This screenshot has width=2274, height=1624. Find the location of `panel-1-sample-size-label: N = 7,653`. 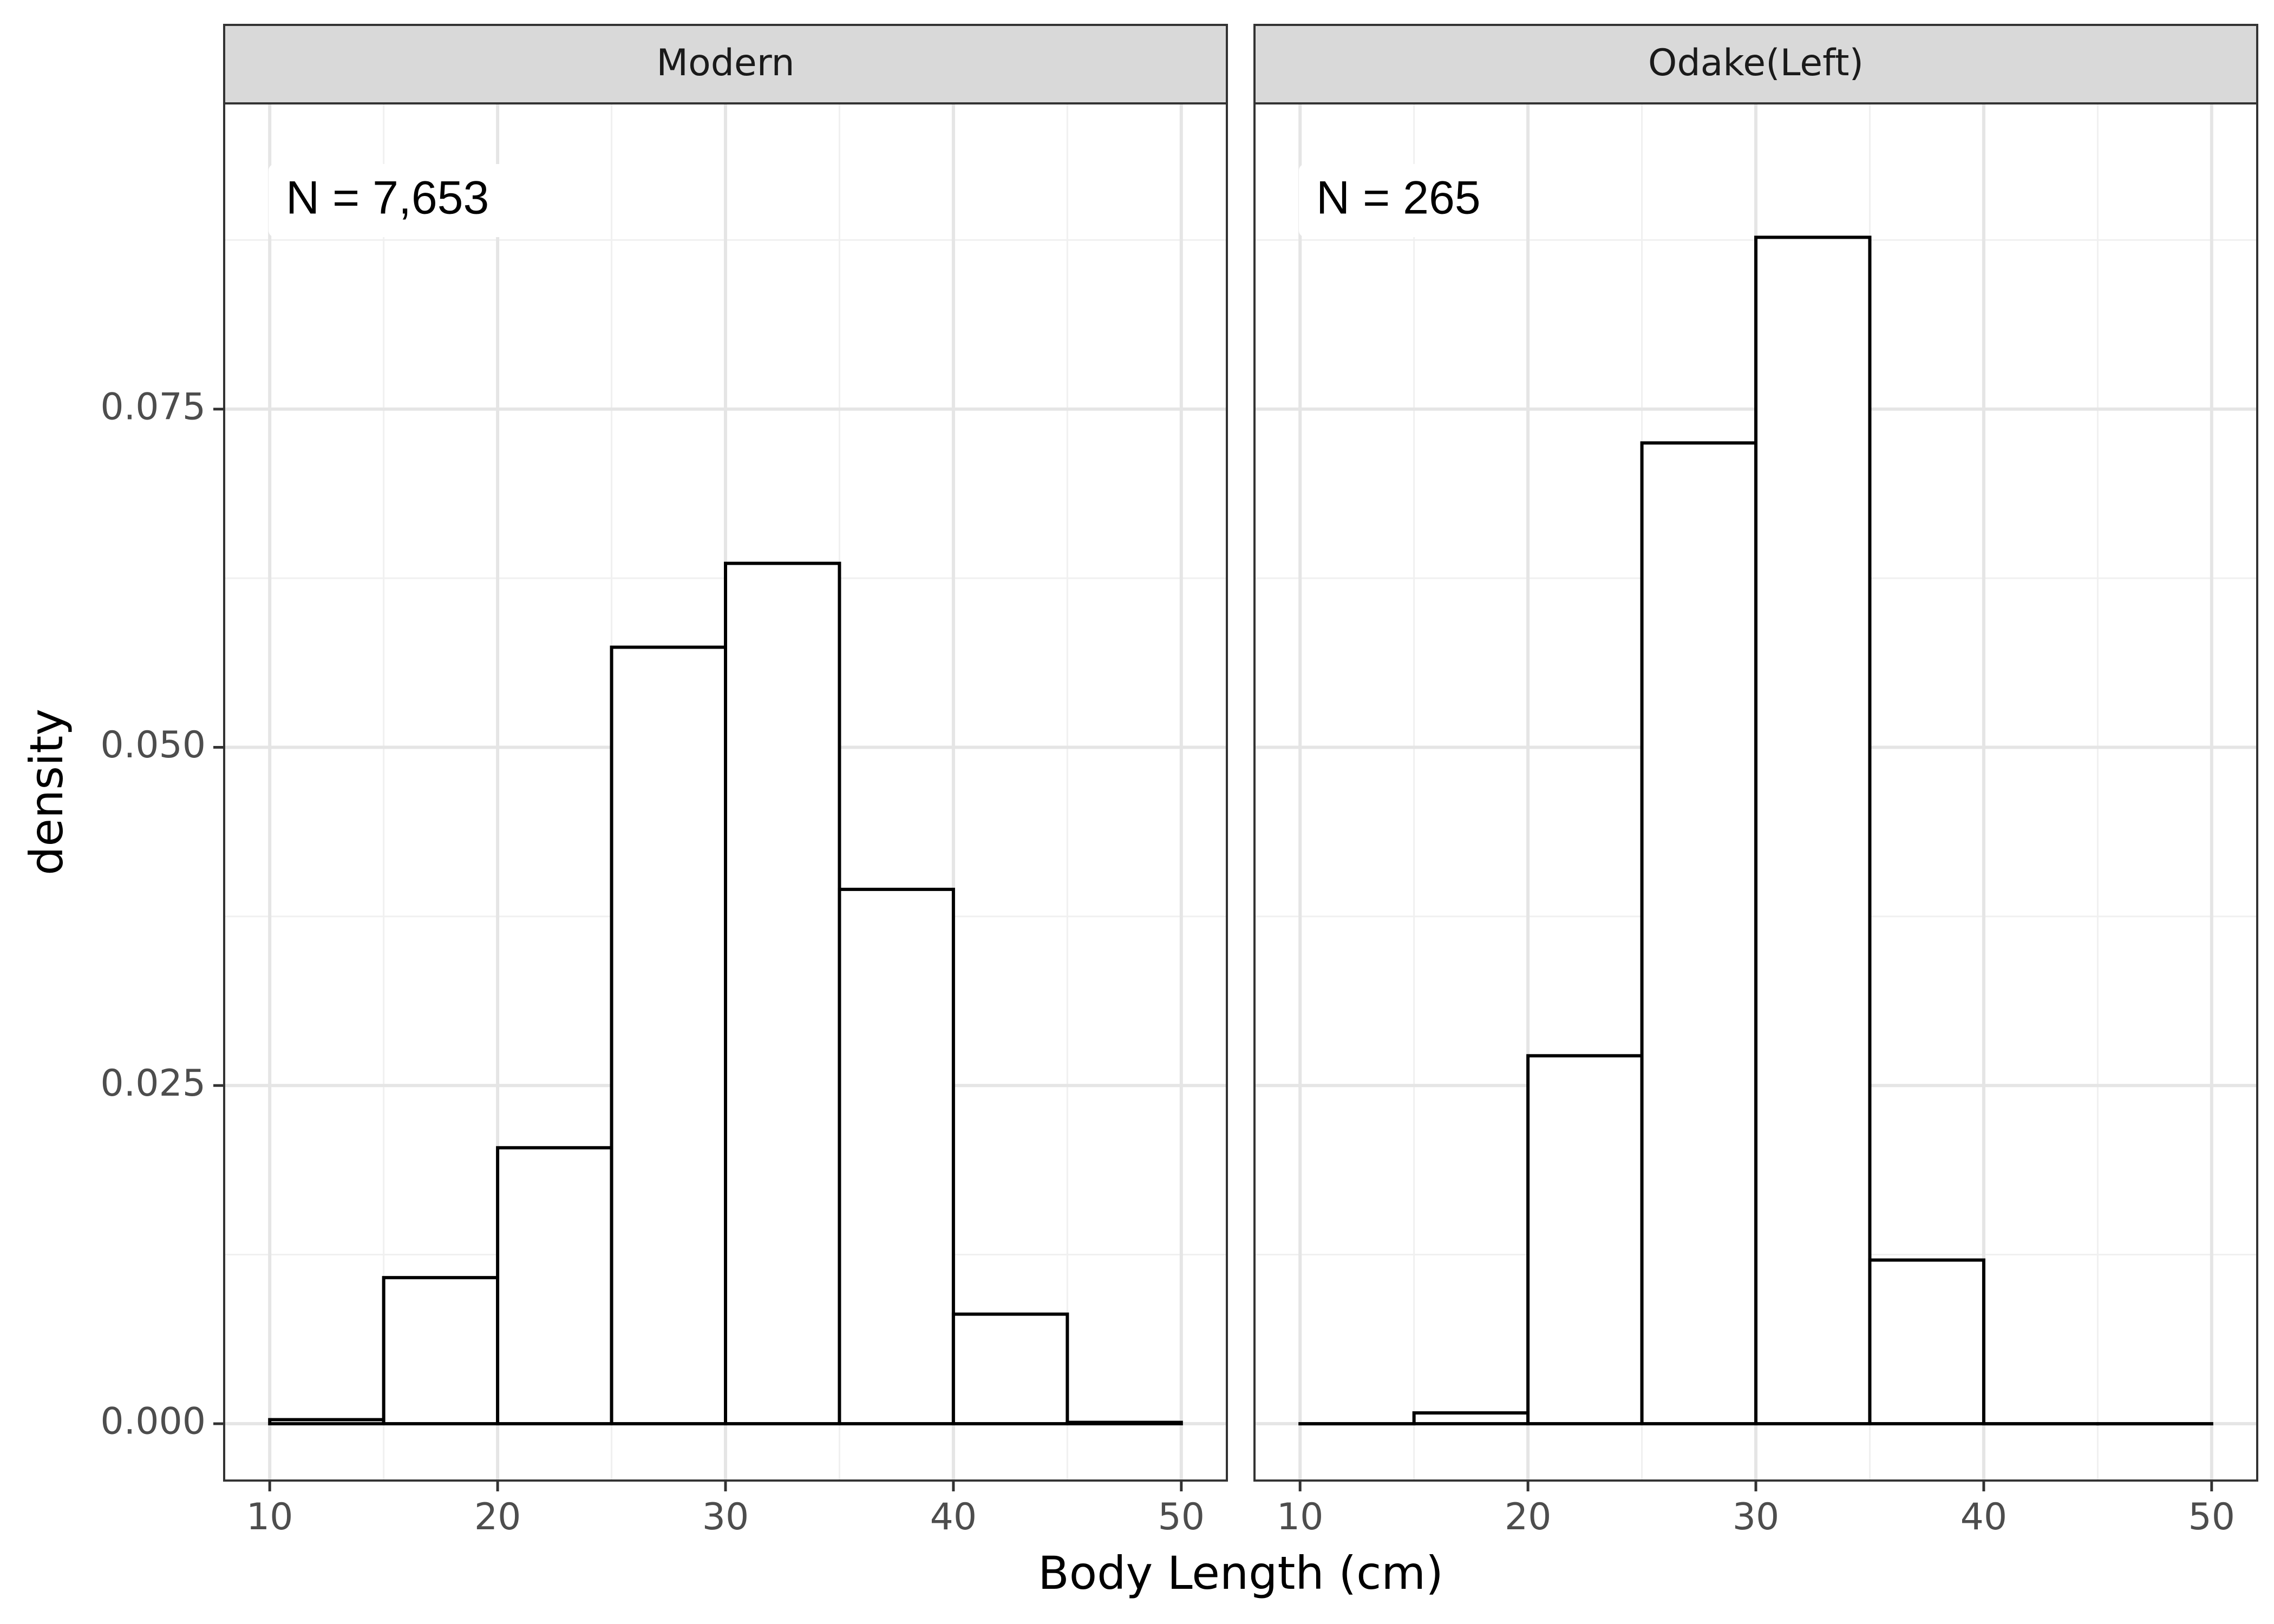

panel-1-sample-size-label: N = 7,653 is located at coordinates (388, 198).